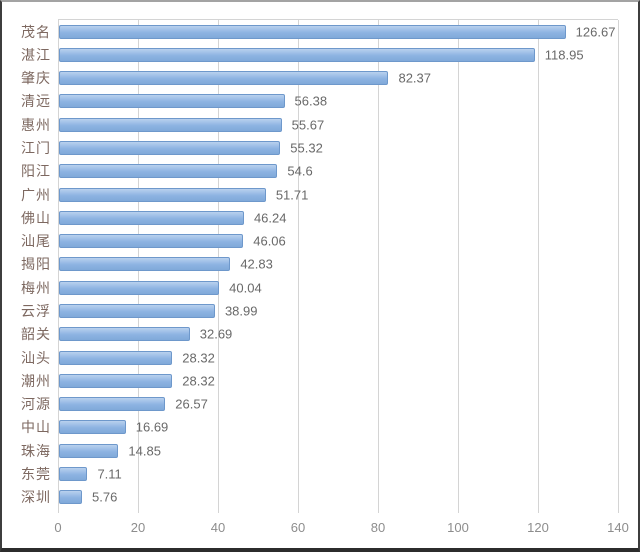 The width and height of the screenshot is (640, 552). What do you see at coordinates (319, 287) in the screenshot?
I see `bar-row: 梅州 40.04` at bounding box center [319, 287].